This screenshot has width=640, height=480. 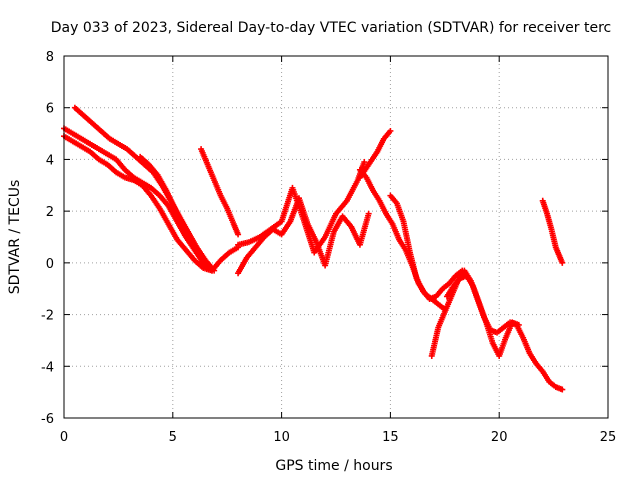 I want to click on y-tick-label: 2, so click(x=50, y=212).